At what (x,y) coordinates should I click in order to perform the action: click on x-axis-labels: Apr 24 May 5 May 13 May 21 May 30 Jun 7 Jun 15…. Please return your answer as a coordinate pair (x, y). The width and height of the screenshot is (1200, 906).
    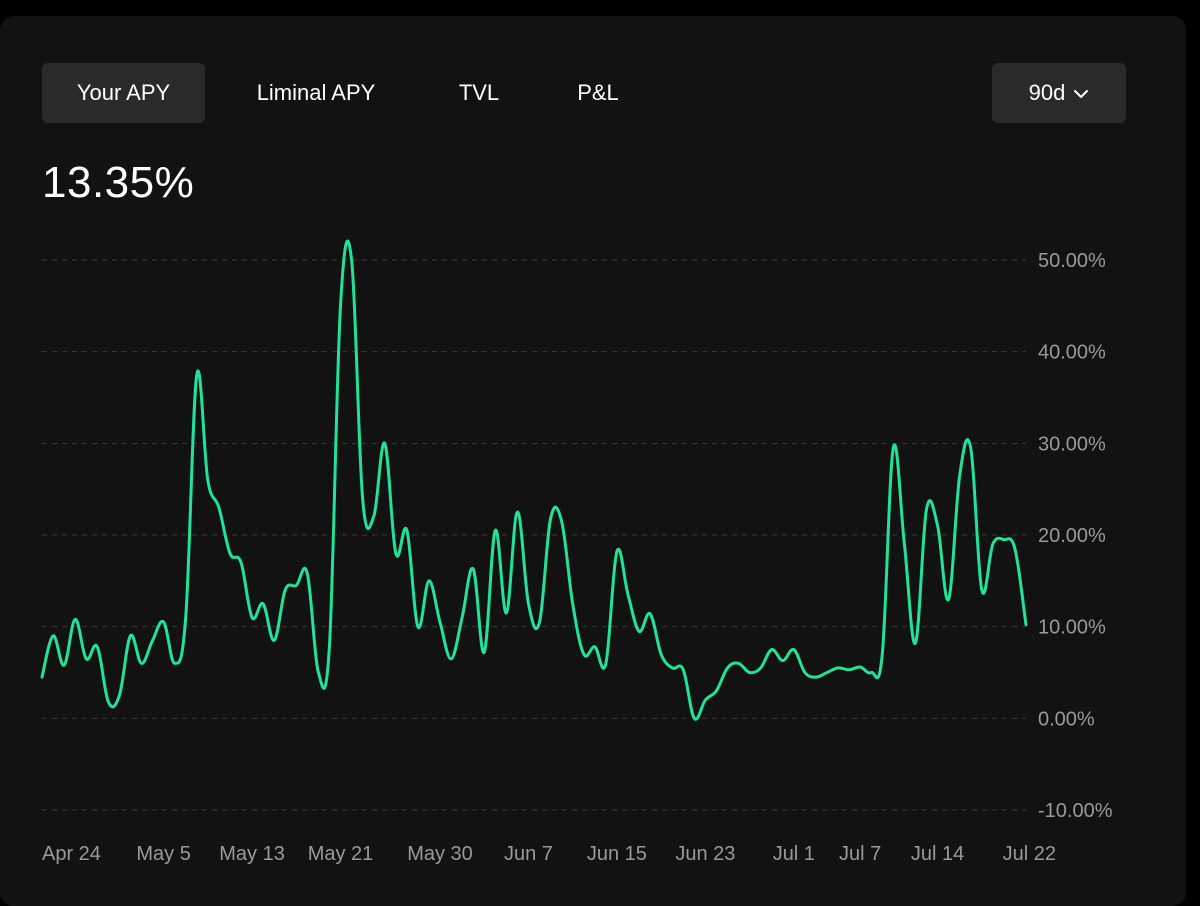
    Looking at the image, I should click on (549, 854).